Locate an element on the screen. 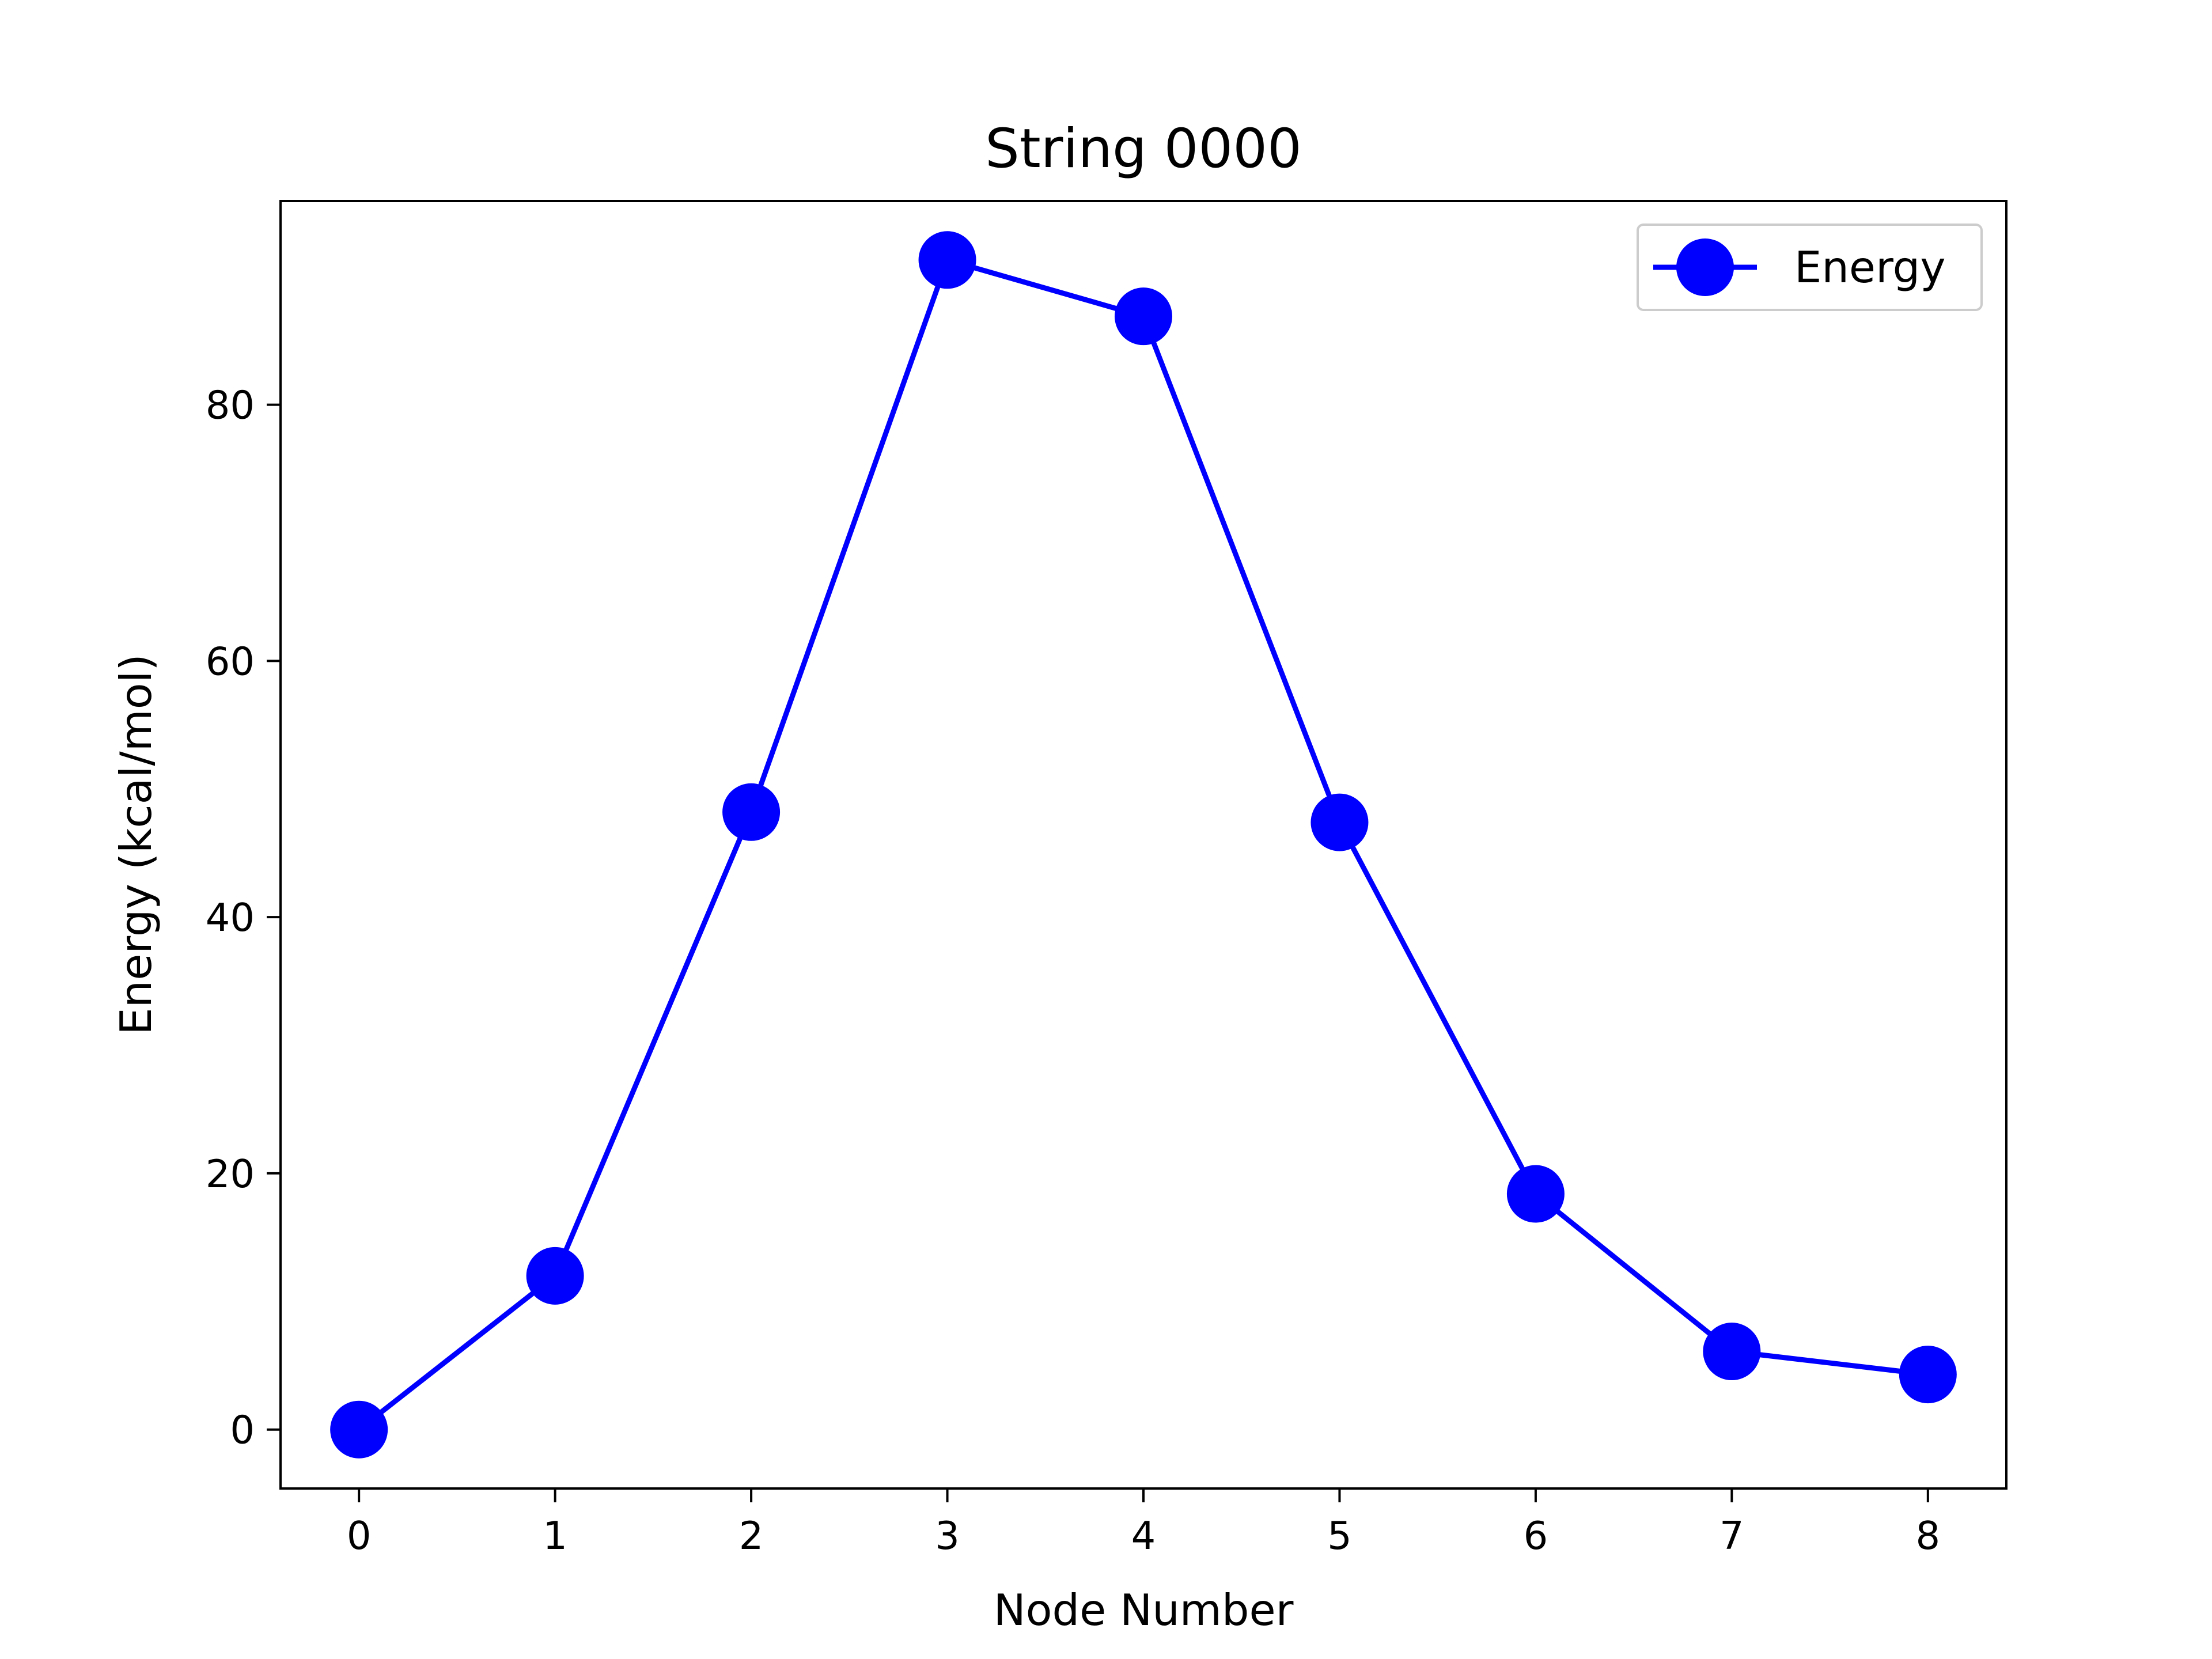 The width and height of the screenshot is (2212, 1659). x-tick-label: 2 is located at coordinates (751, 1535).